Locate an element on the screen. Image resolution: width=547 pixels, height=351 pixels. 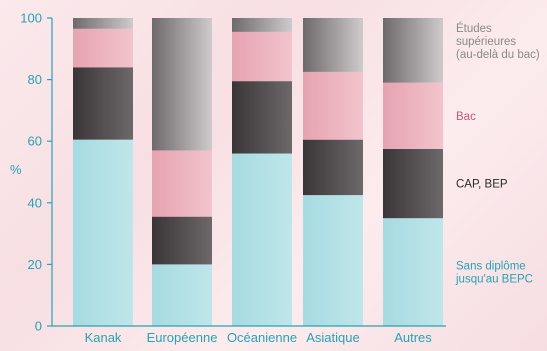
legend-label: CAP, BEP is located at coordinates (482, 185).